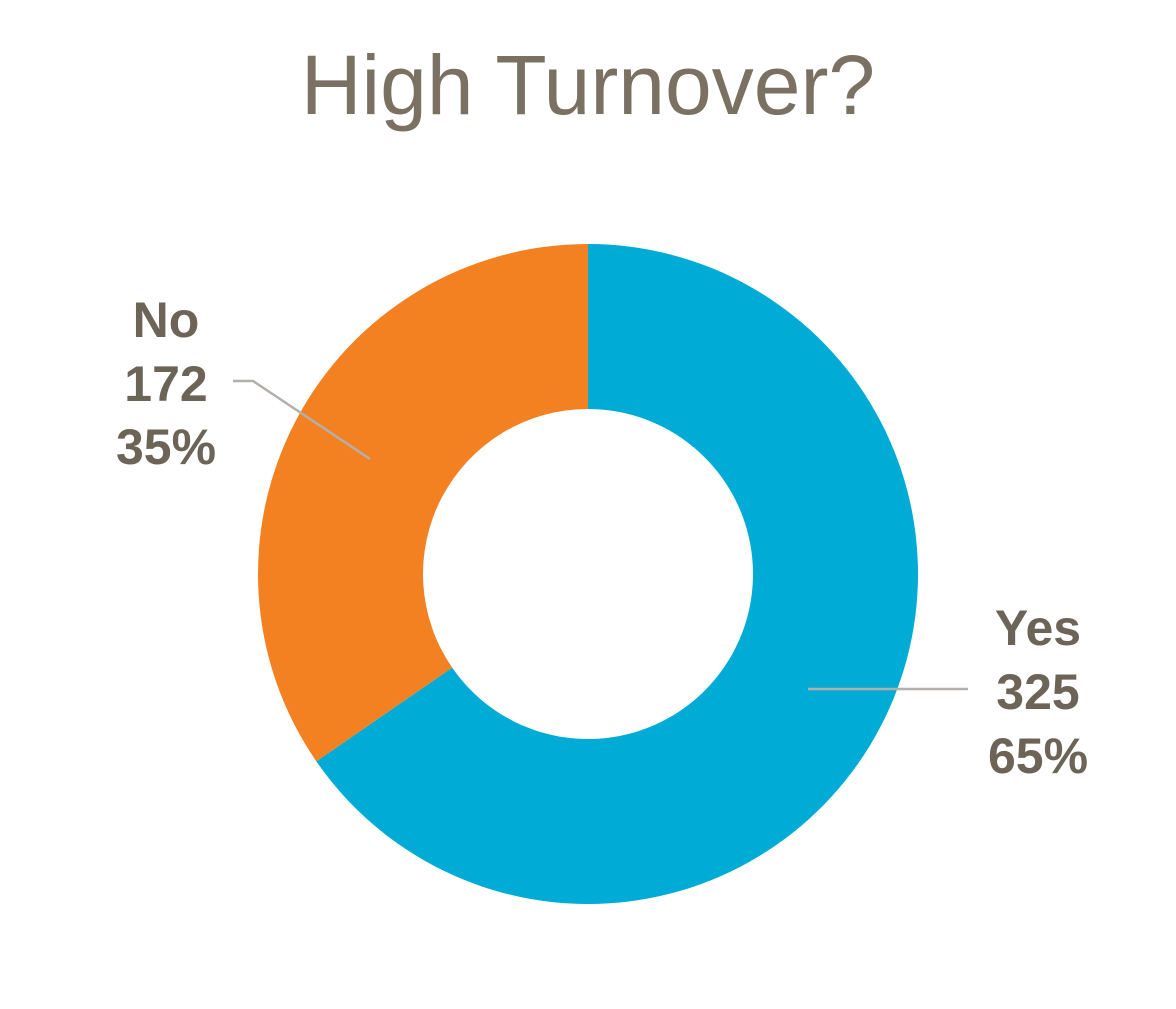  Describe the element at coordinates (1038, 756) in the screenshot. I see `slice-label-yes-percent: 65%` at that location.